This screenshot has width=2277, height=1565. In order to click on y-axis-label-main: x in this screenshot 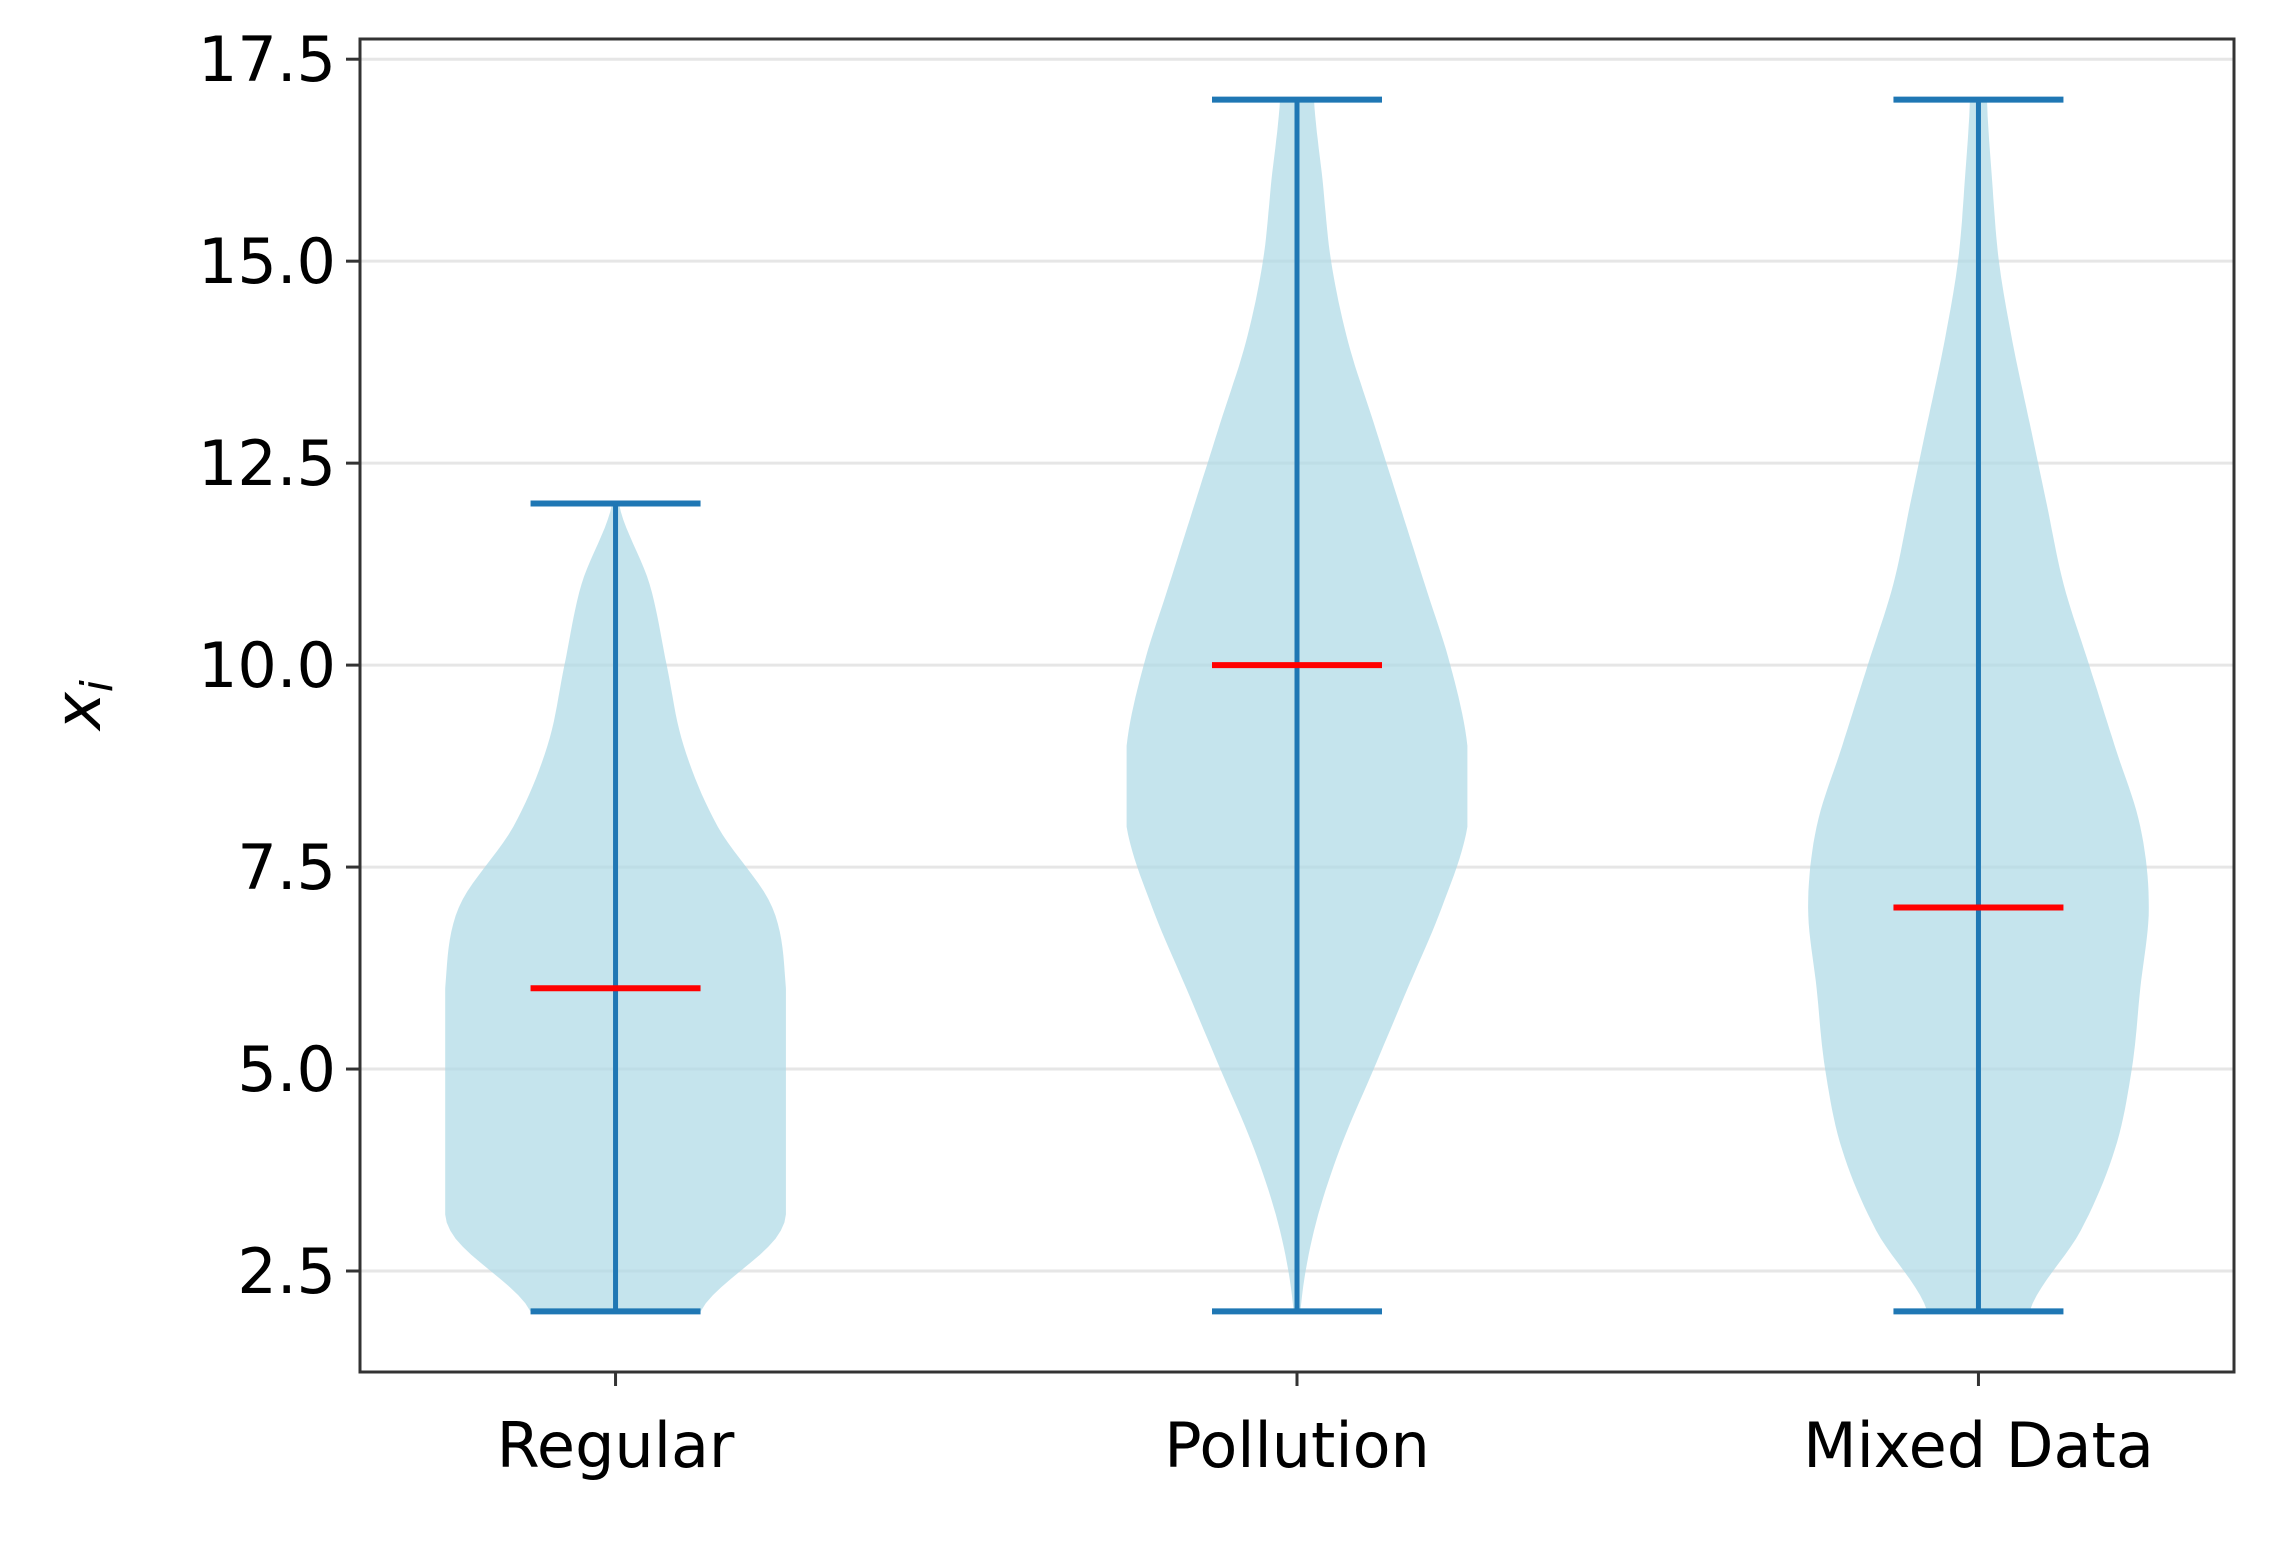, I will do `click(79, 711)`.